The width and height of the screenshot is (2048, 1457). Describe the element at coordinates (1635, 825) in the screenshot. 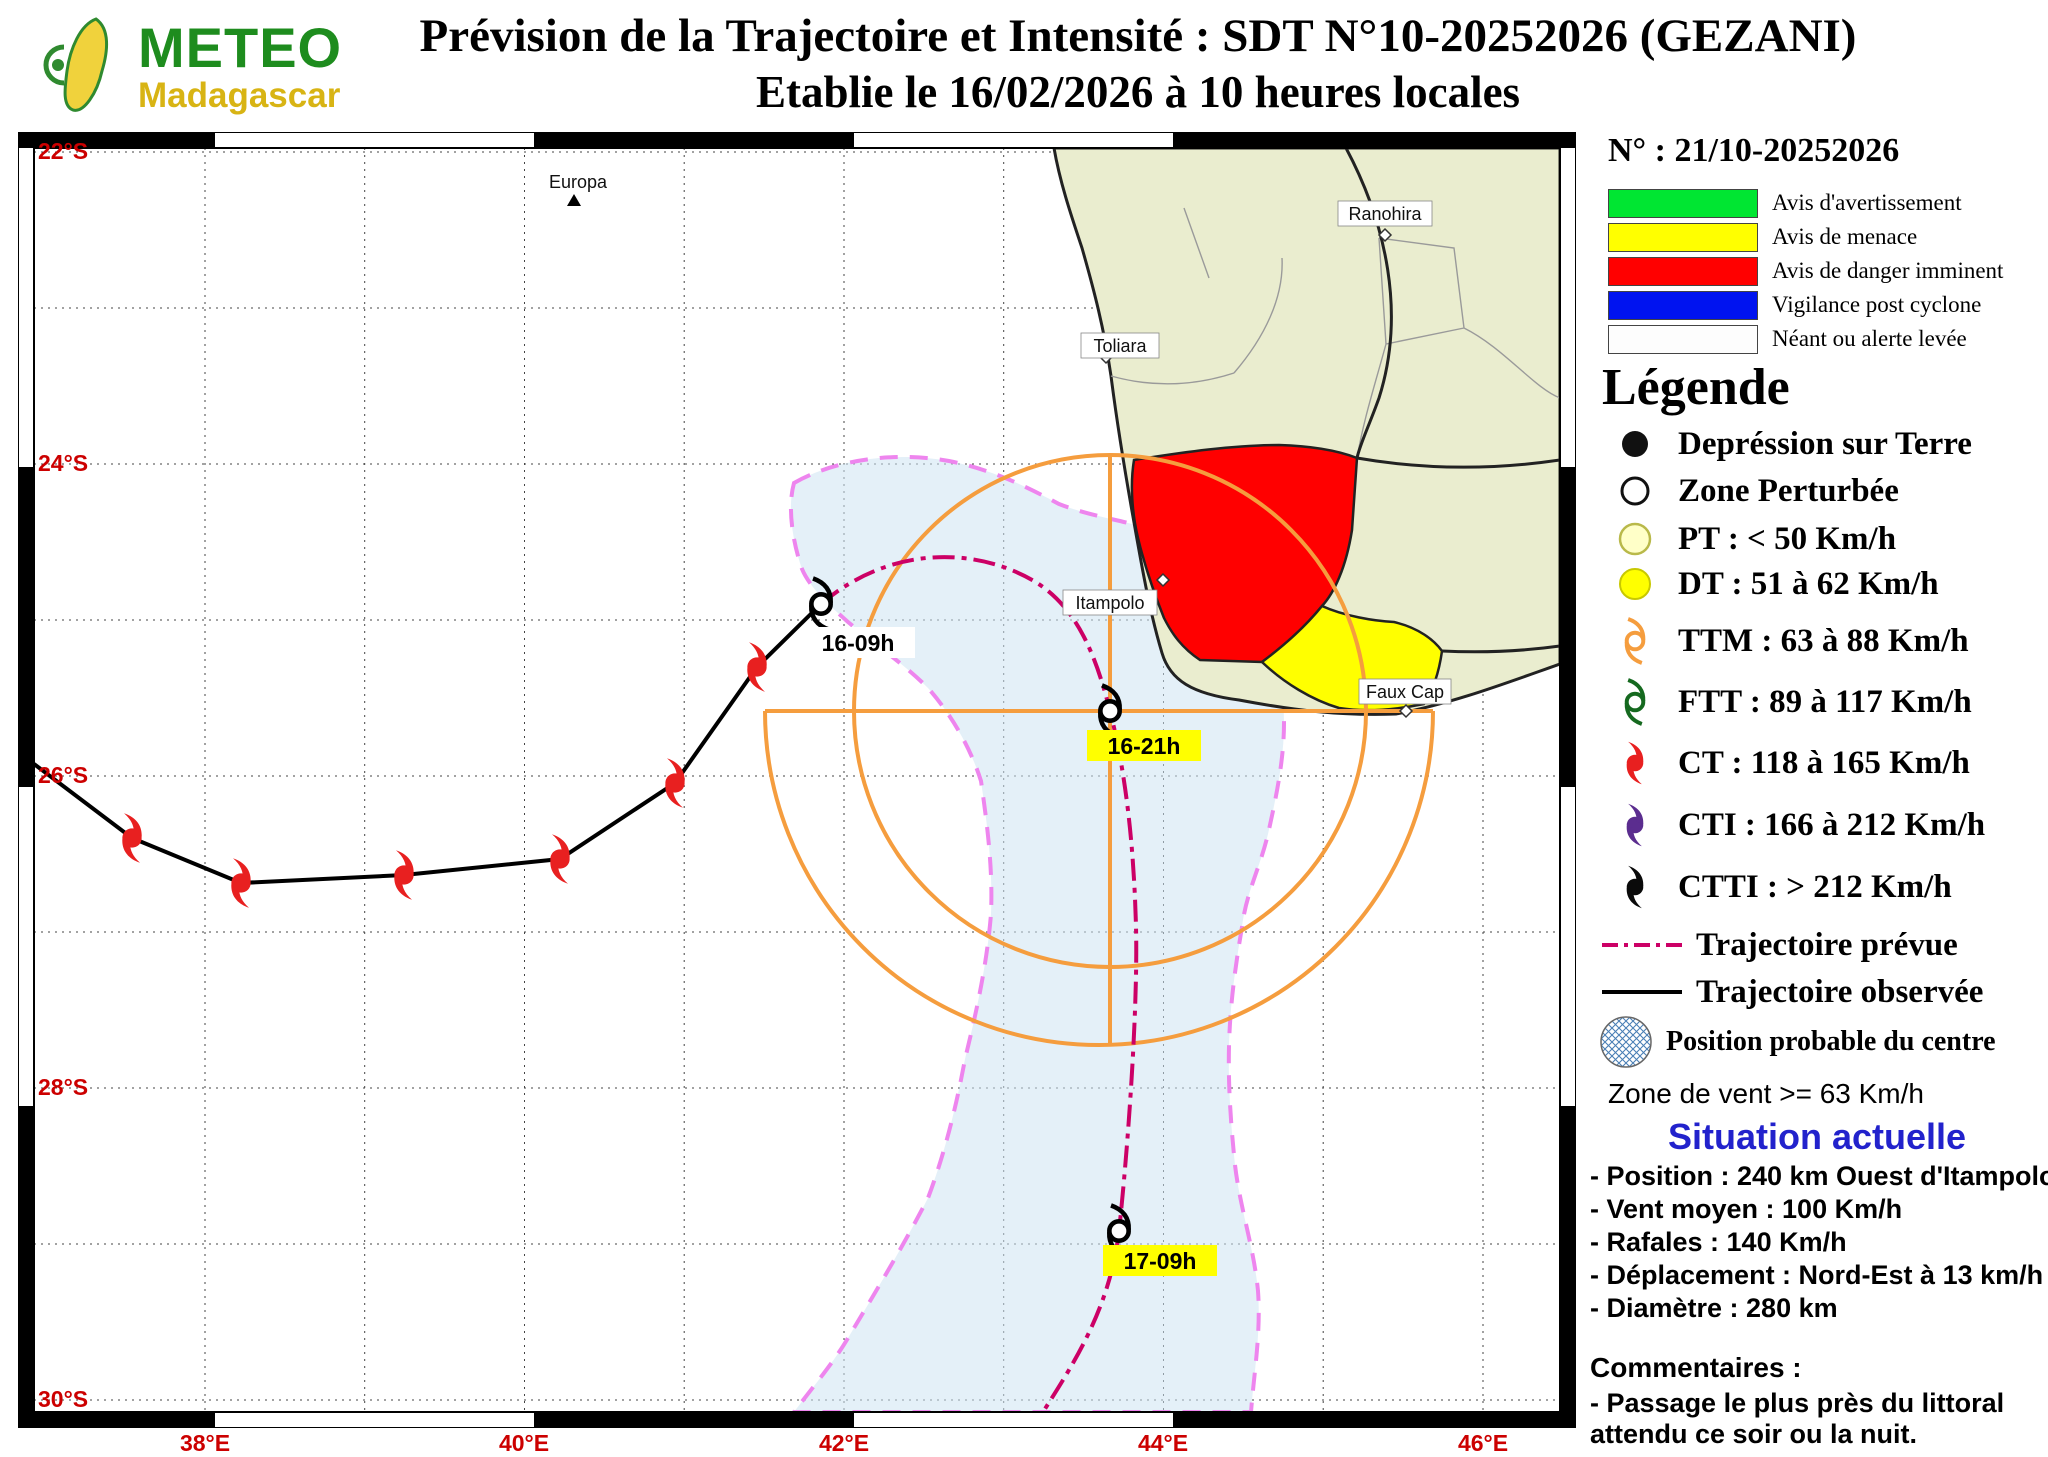

I see `cti-cyclone-icon` at that location.